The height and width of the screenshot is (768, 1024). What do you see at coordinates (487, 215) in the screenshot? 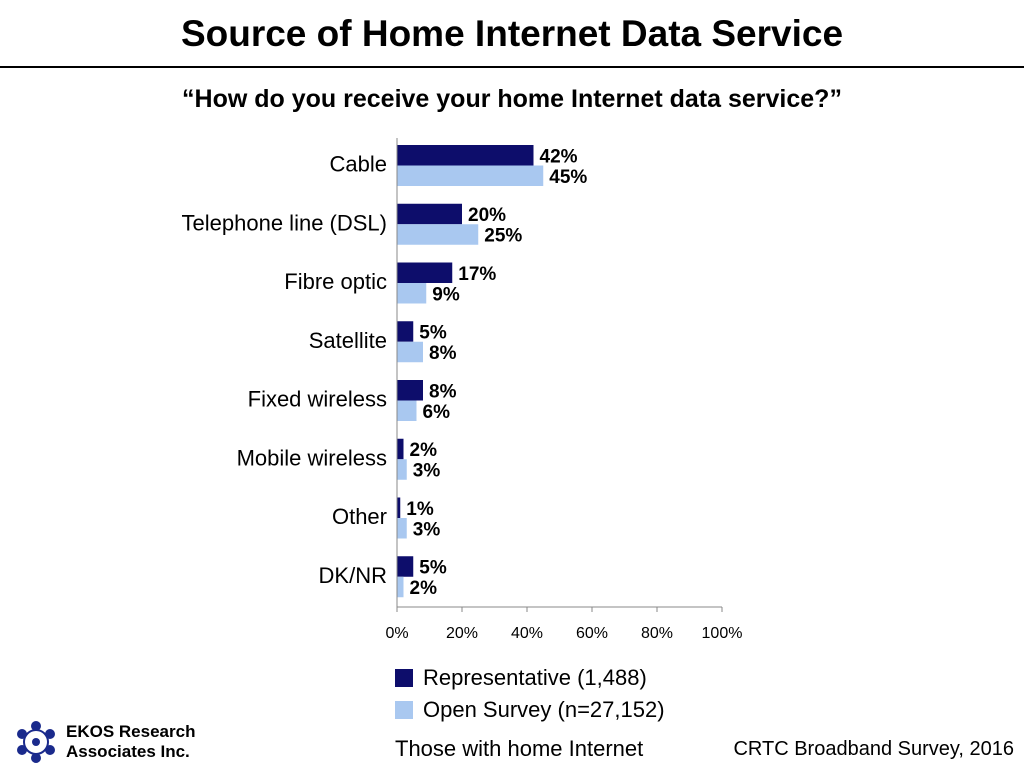
I see `value-label-telephone-line-dsl-representative: 20%` at bounding box center [487, 215].